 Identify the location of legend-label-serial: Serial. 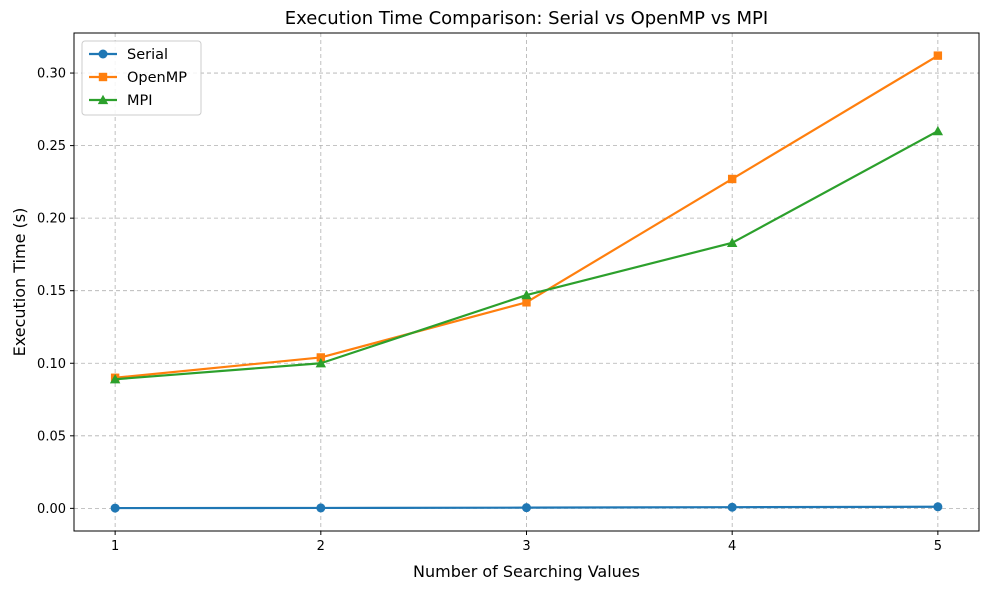
(147, 55).